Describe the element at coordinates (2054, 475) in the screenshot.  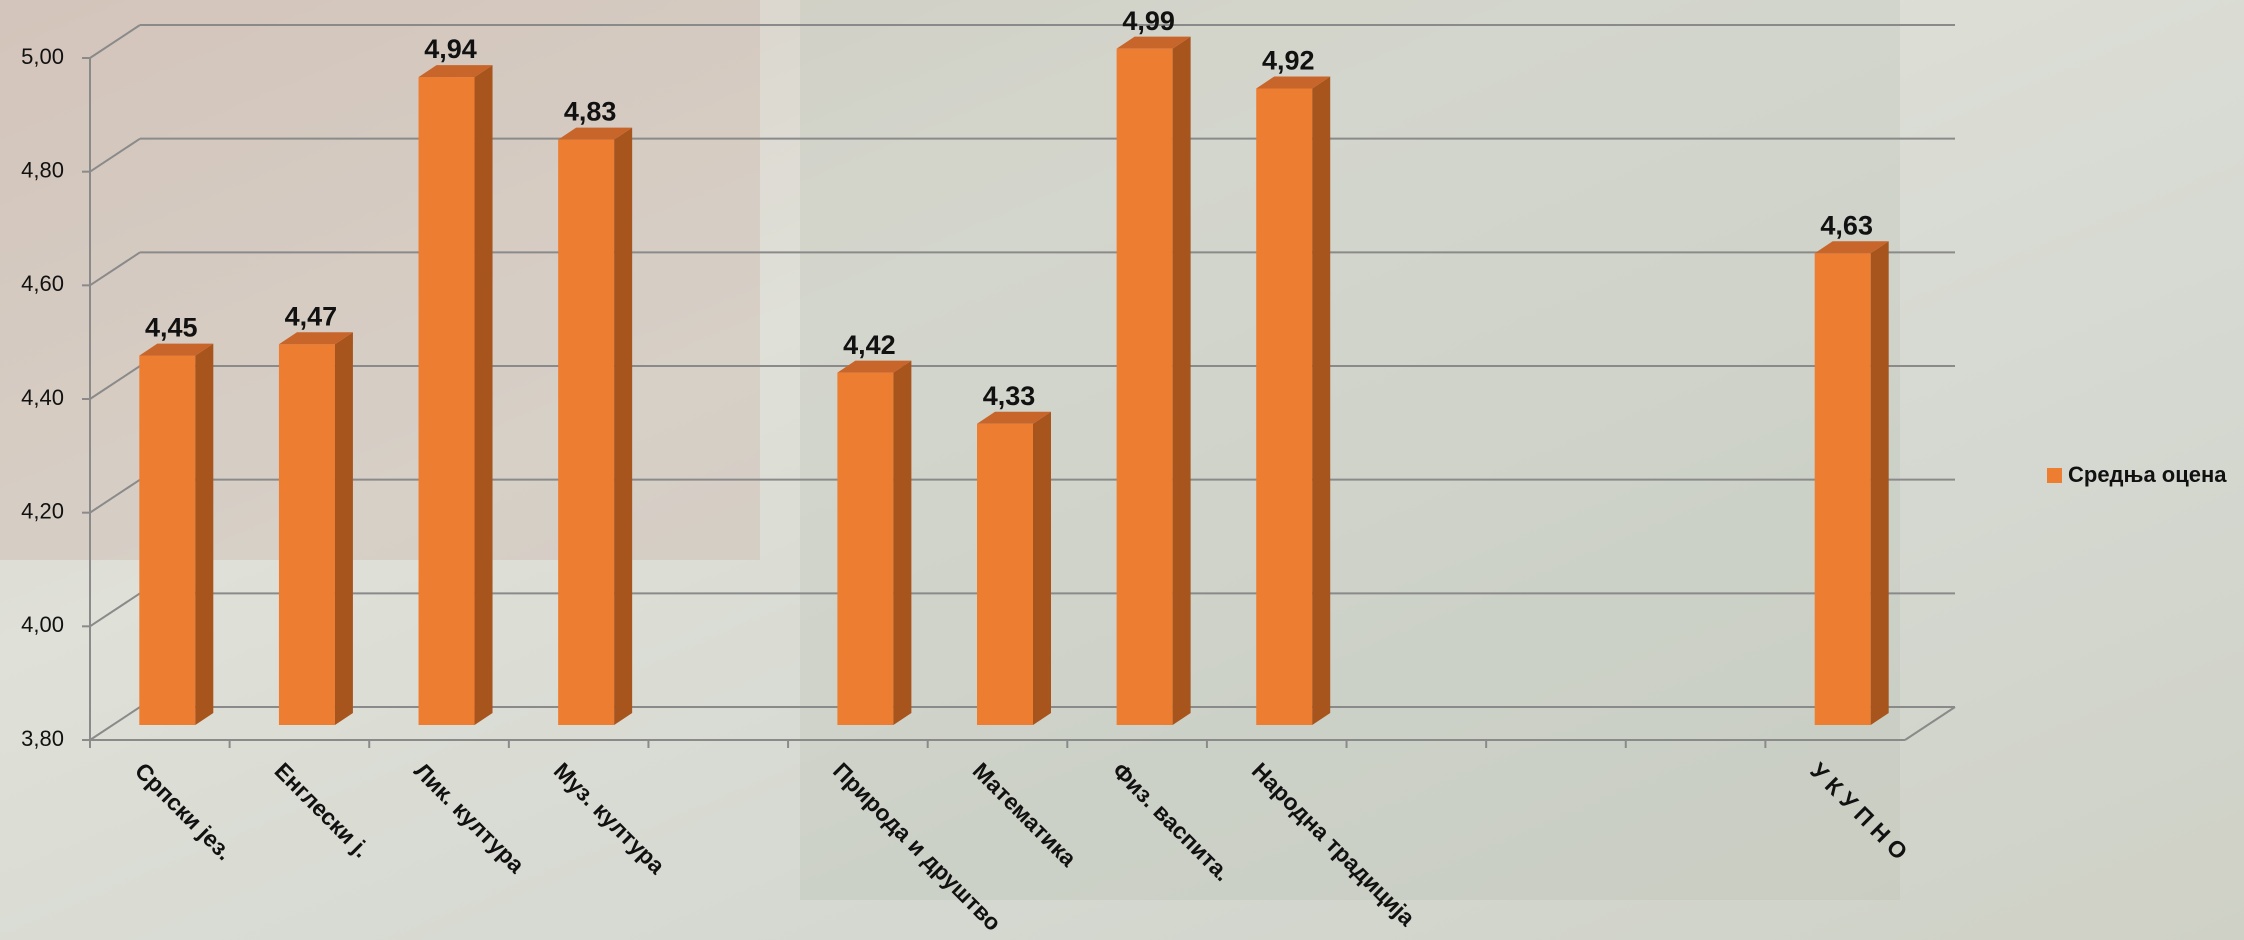
I see `legend-swatch` at that location.